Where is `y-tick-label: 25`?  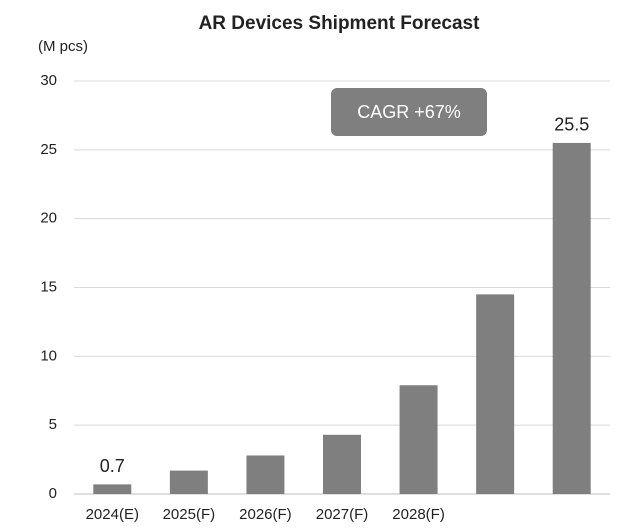
y-tick-label: 25 is located at coordinates (48, 149).